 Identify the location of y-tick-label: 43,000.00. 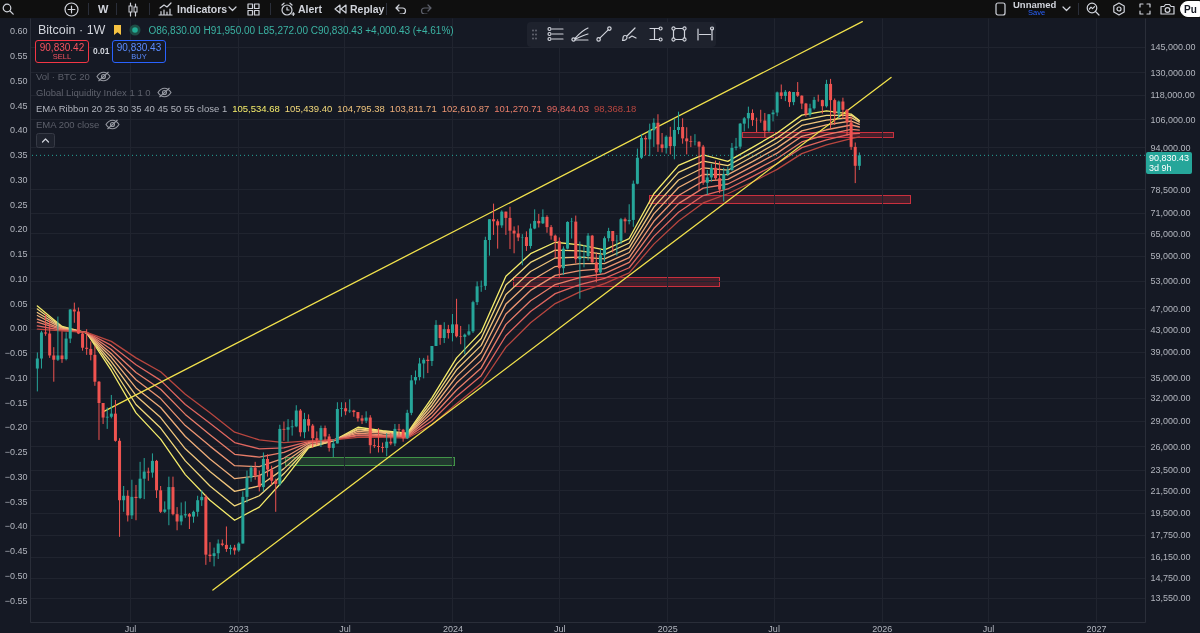
(1170, 329).